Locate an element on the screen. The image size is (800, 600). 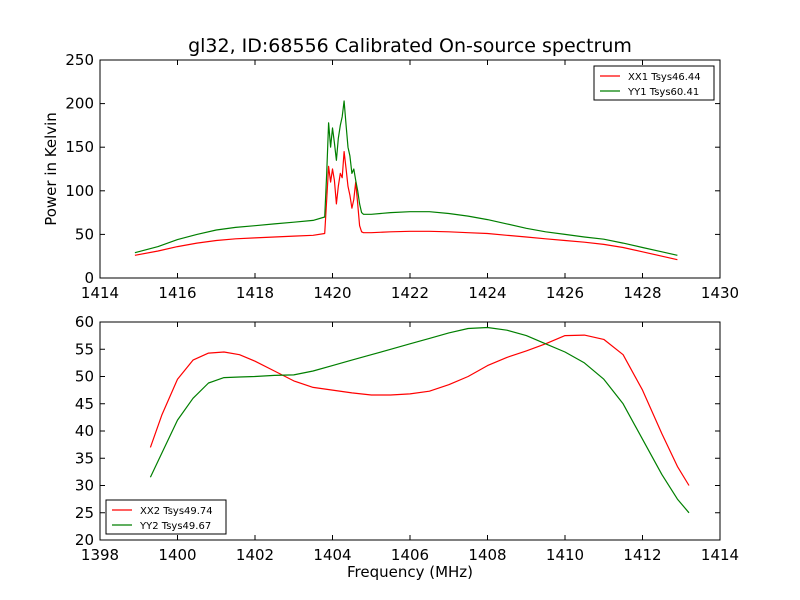
y-tick-label: 30 is located at coordinates (84, 486).